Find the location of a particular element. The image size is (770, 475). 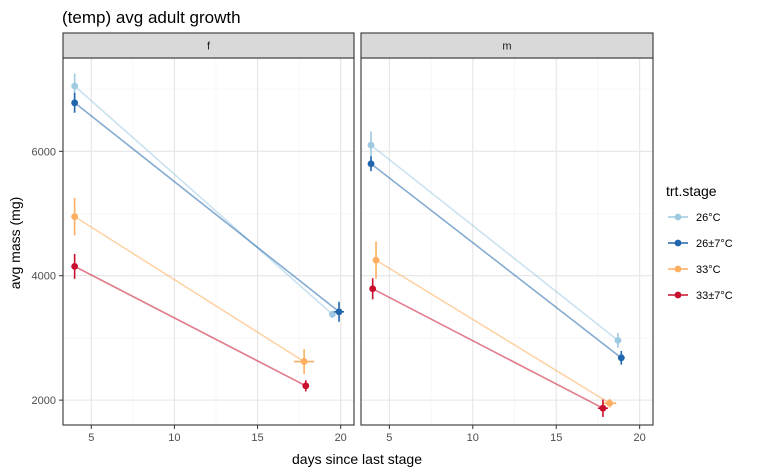

x-axis-title: days since last stage is located at coordinates (357, 459).